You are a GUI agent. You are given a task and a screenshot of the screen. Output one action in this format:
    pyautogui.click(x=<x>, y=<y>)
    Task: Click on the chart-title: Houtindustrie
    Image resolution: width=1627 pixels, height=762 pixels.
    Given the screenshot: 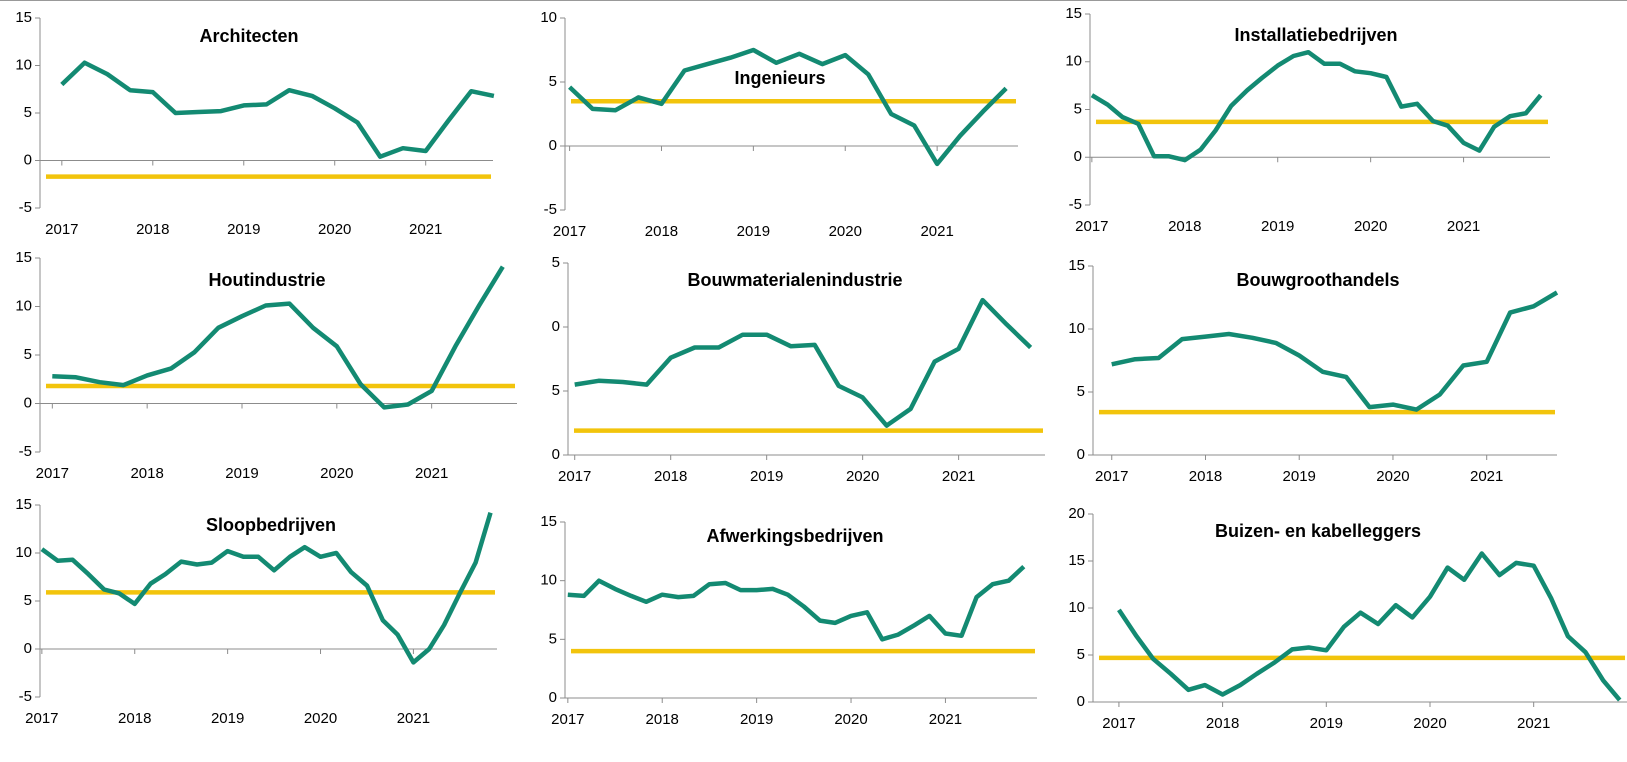 What is the action you would take?
    pyautogui.click(x=267, y=280)
    